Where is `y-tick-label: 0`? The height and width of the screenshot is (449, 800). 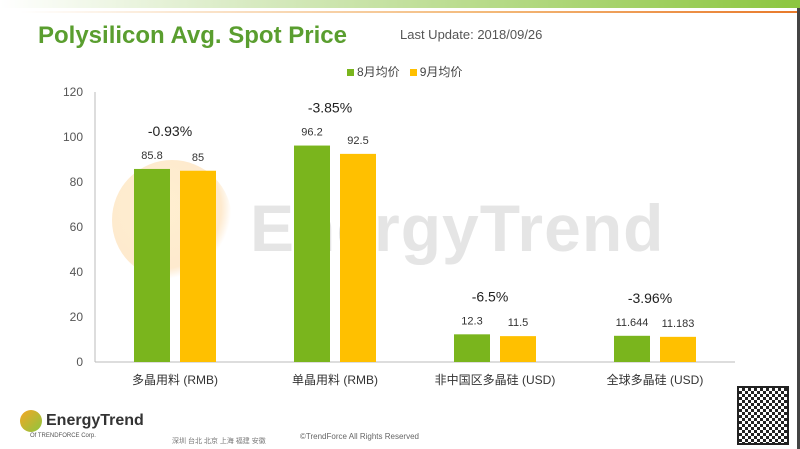
y-tick-label: 0 is located at coordinates (79, 362).